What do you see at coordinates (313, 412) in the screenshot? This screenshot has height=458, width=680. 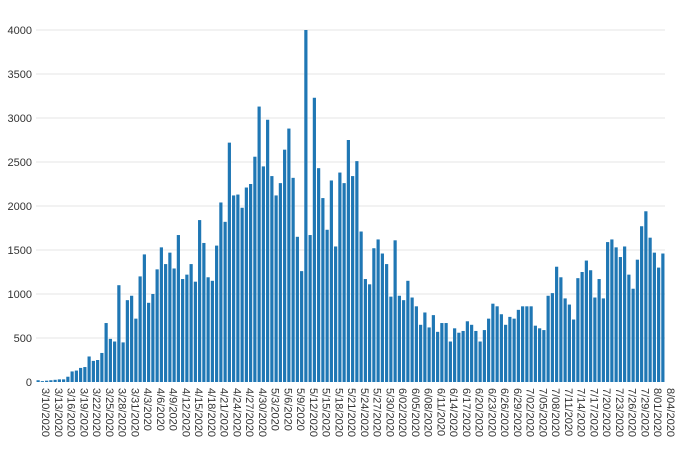 I see `x-tick-label: 5/12/2020` at bounding box center [313, 412].